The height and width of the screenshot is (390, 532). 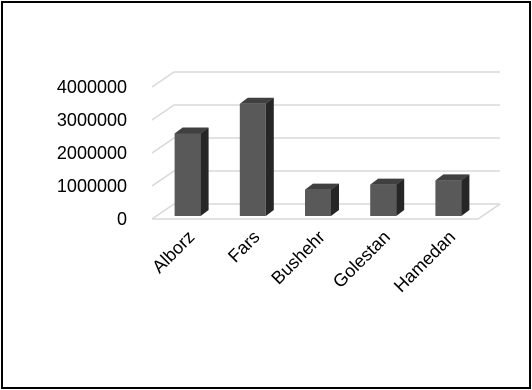 I want to click on y-axis: 0 1000000 2000000 3000000 4000000, so click(x=92, y=153).